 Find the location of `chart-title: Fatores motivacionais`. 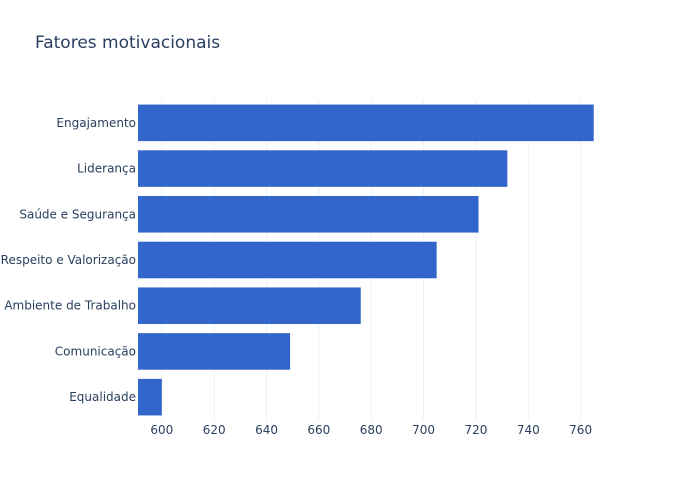

chart-title: Fatores motivacionais is located at coordinates (128, 43).